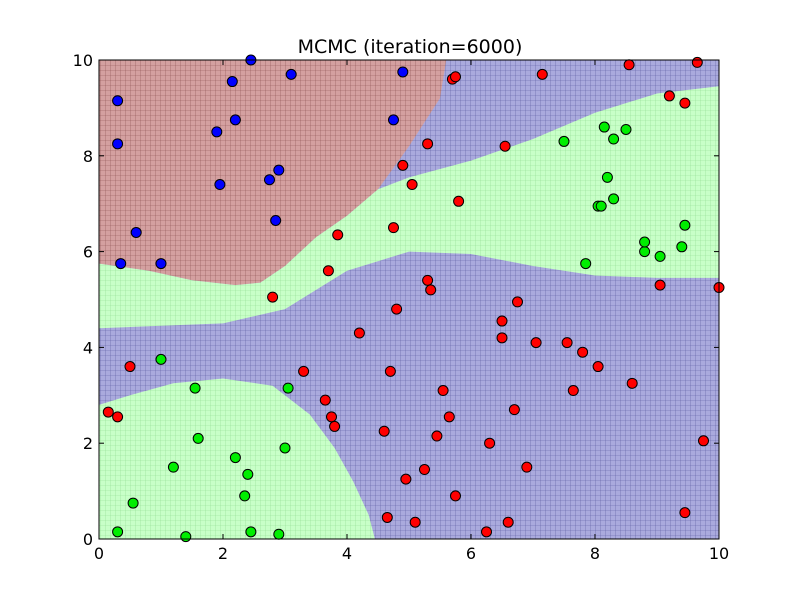 The height and width of the screenshot is (600, 800). Describe the element at coordinates (83, 60) in the screenshot. I see `y-tick-label-5: 10` at that location.